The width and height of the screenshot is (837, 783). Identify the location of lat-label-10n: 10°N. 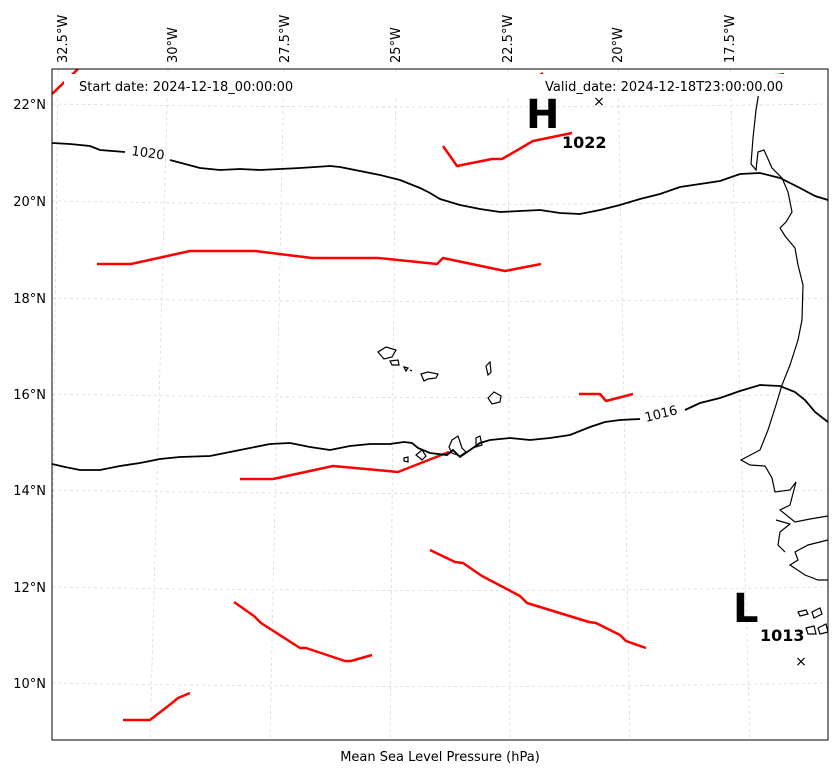
(29, 684).